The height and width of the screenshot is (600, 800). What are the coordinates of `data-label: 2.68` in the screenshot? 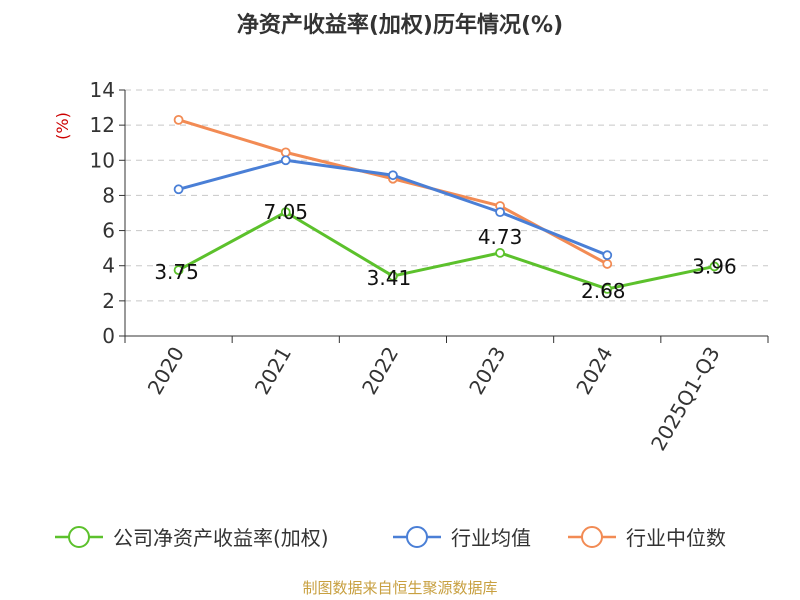 It's located at (603, 291).